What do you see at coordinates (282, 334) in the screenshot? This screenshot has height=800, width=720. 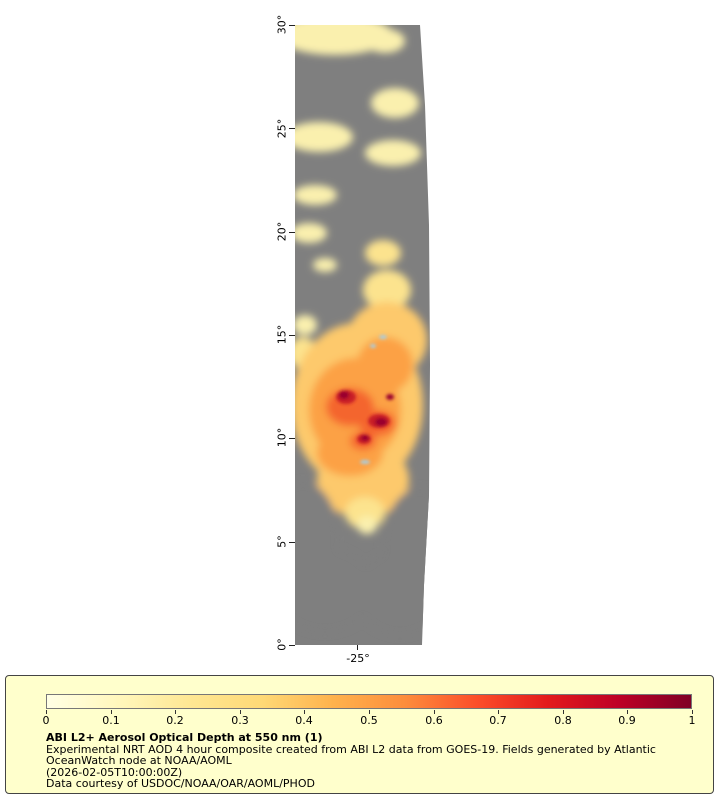 I see `lat-axis-label: 15°` at bounding box center [282, 334].